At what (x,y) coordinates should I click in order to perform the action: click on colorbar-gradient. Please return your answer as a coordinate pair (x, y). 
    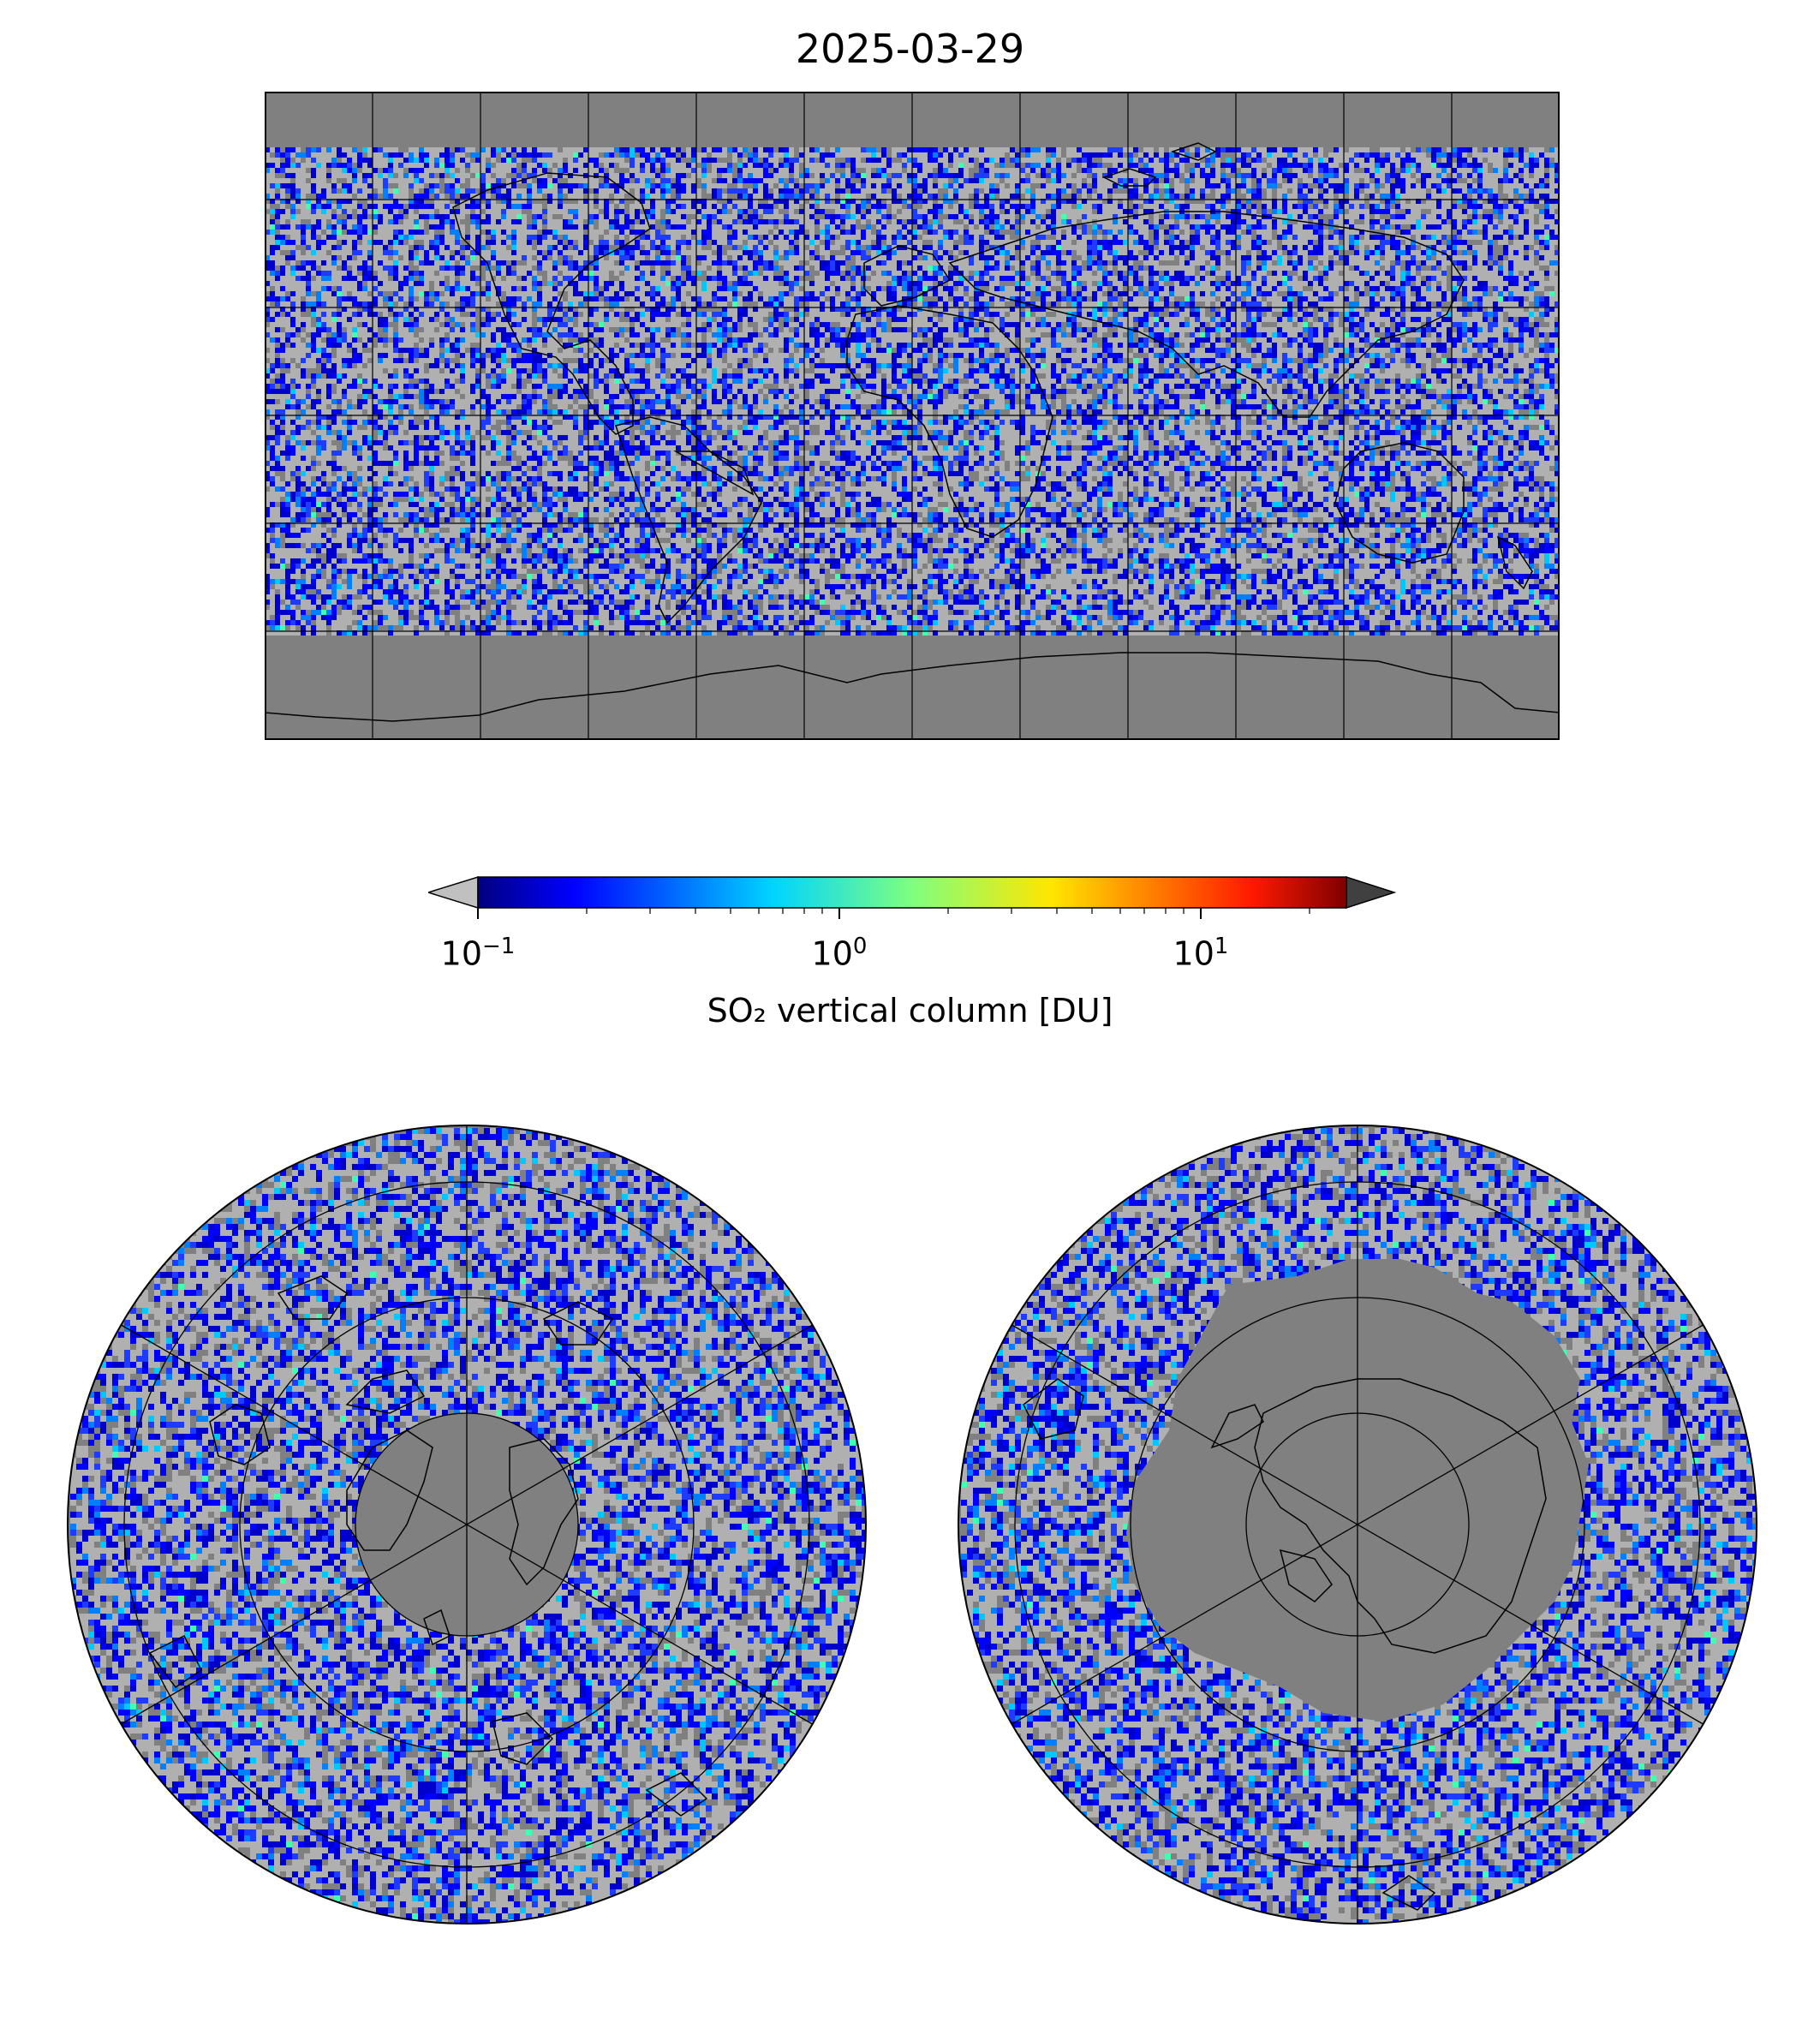
    Looking at the image, I should click on (912, 892).